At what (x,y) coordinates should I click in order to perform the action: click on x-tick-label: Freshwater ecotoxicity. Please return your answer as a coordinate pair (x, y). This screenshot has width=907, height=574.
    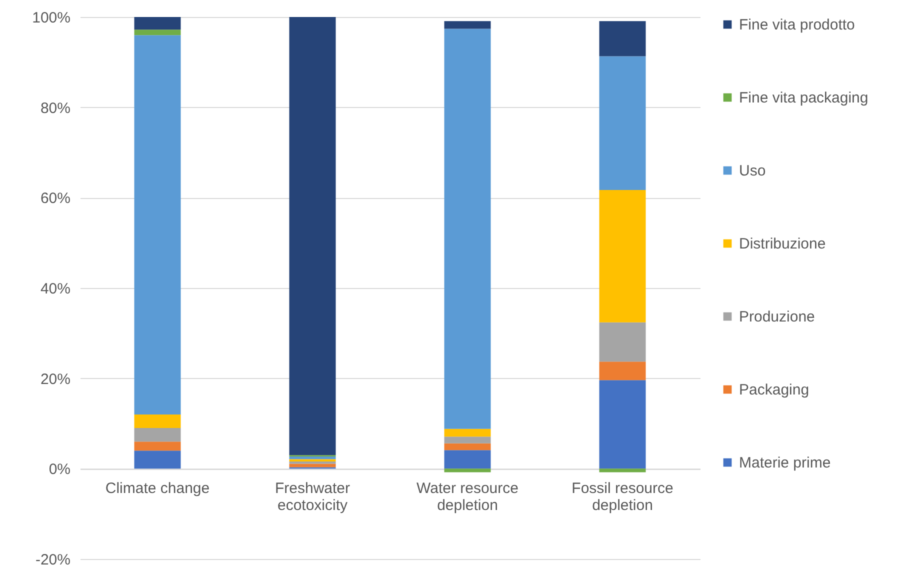
    Looking at the image, I should click on (312, 497).